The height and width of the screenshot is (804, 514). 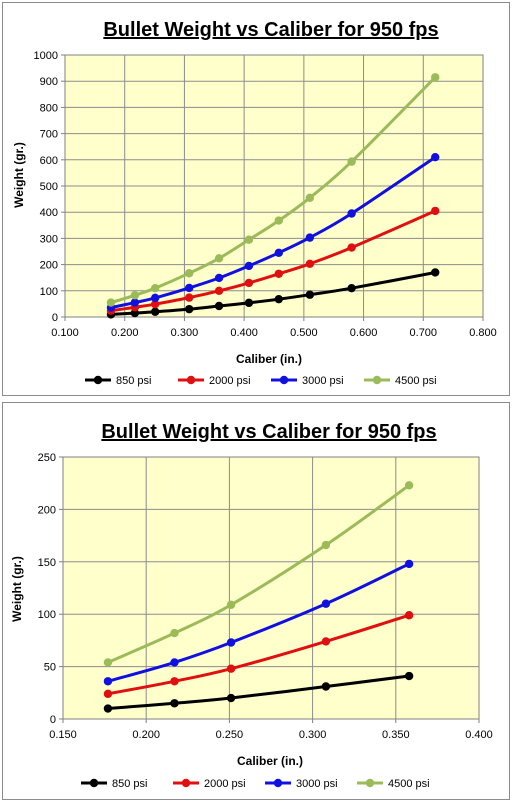 What do you see at coordinates (49, 239) in the screenshot?
I see `y-tick-label: 300` at bounding box center [49, 239].